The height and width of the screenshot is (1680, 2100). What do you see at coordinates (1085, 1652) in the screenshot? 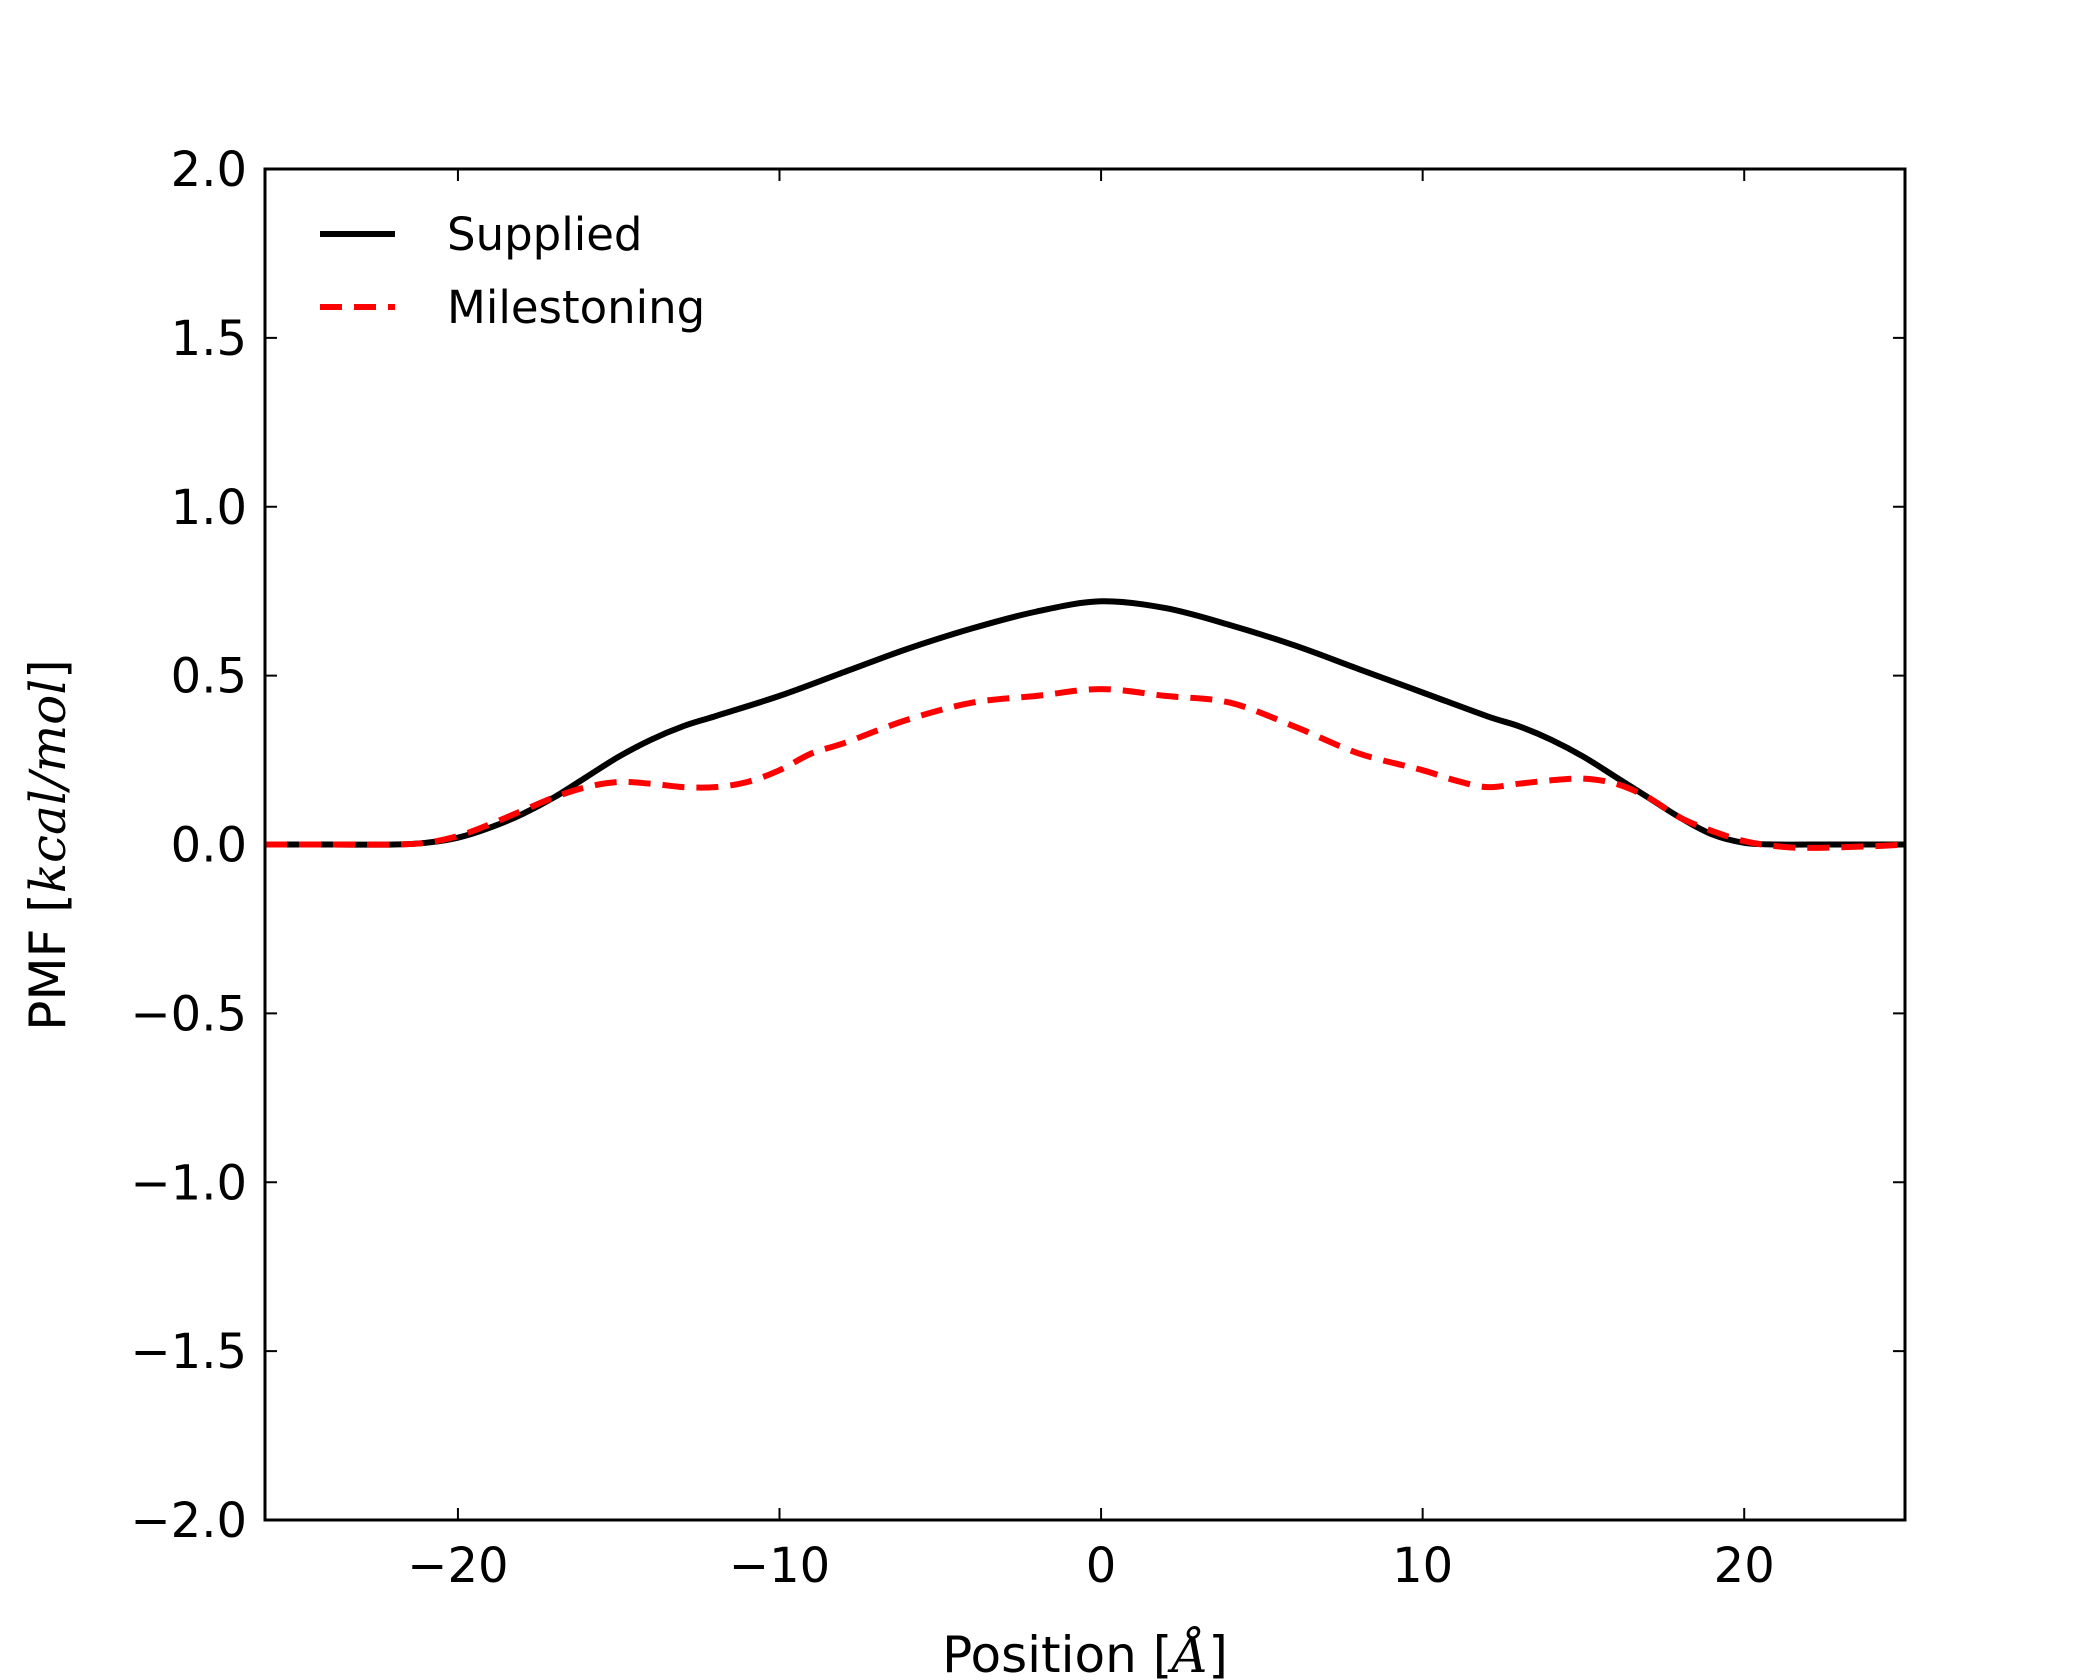
I see `x-axis-label: Position [Å]` at bounding box center [1085, 1652].